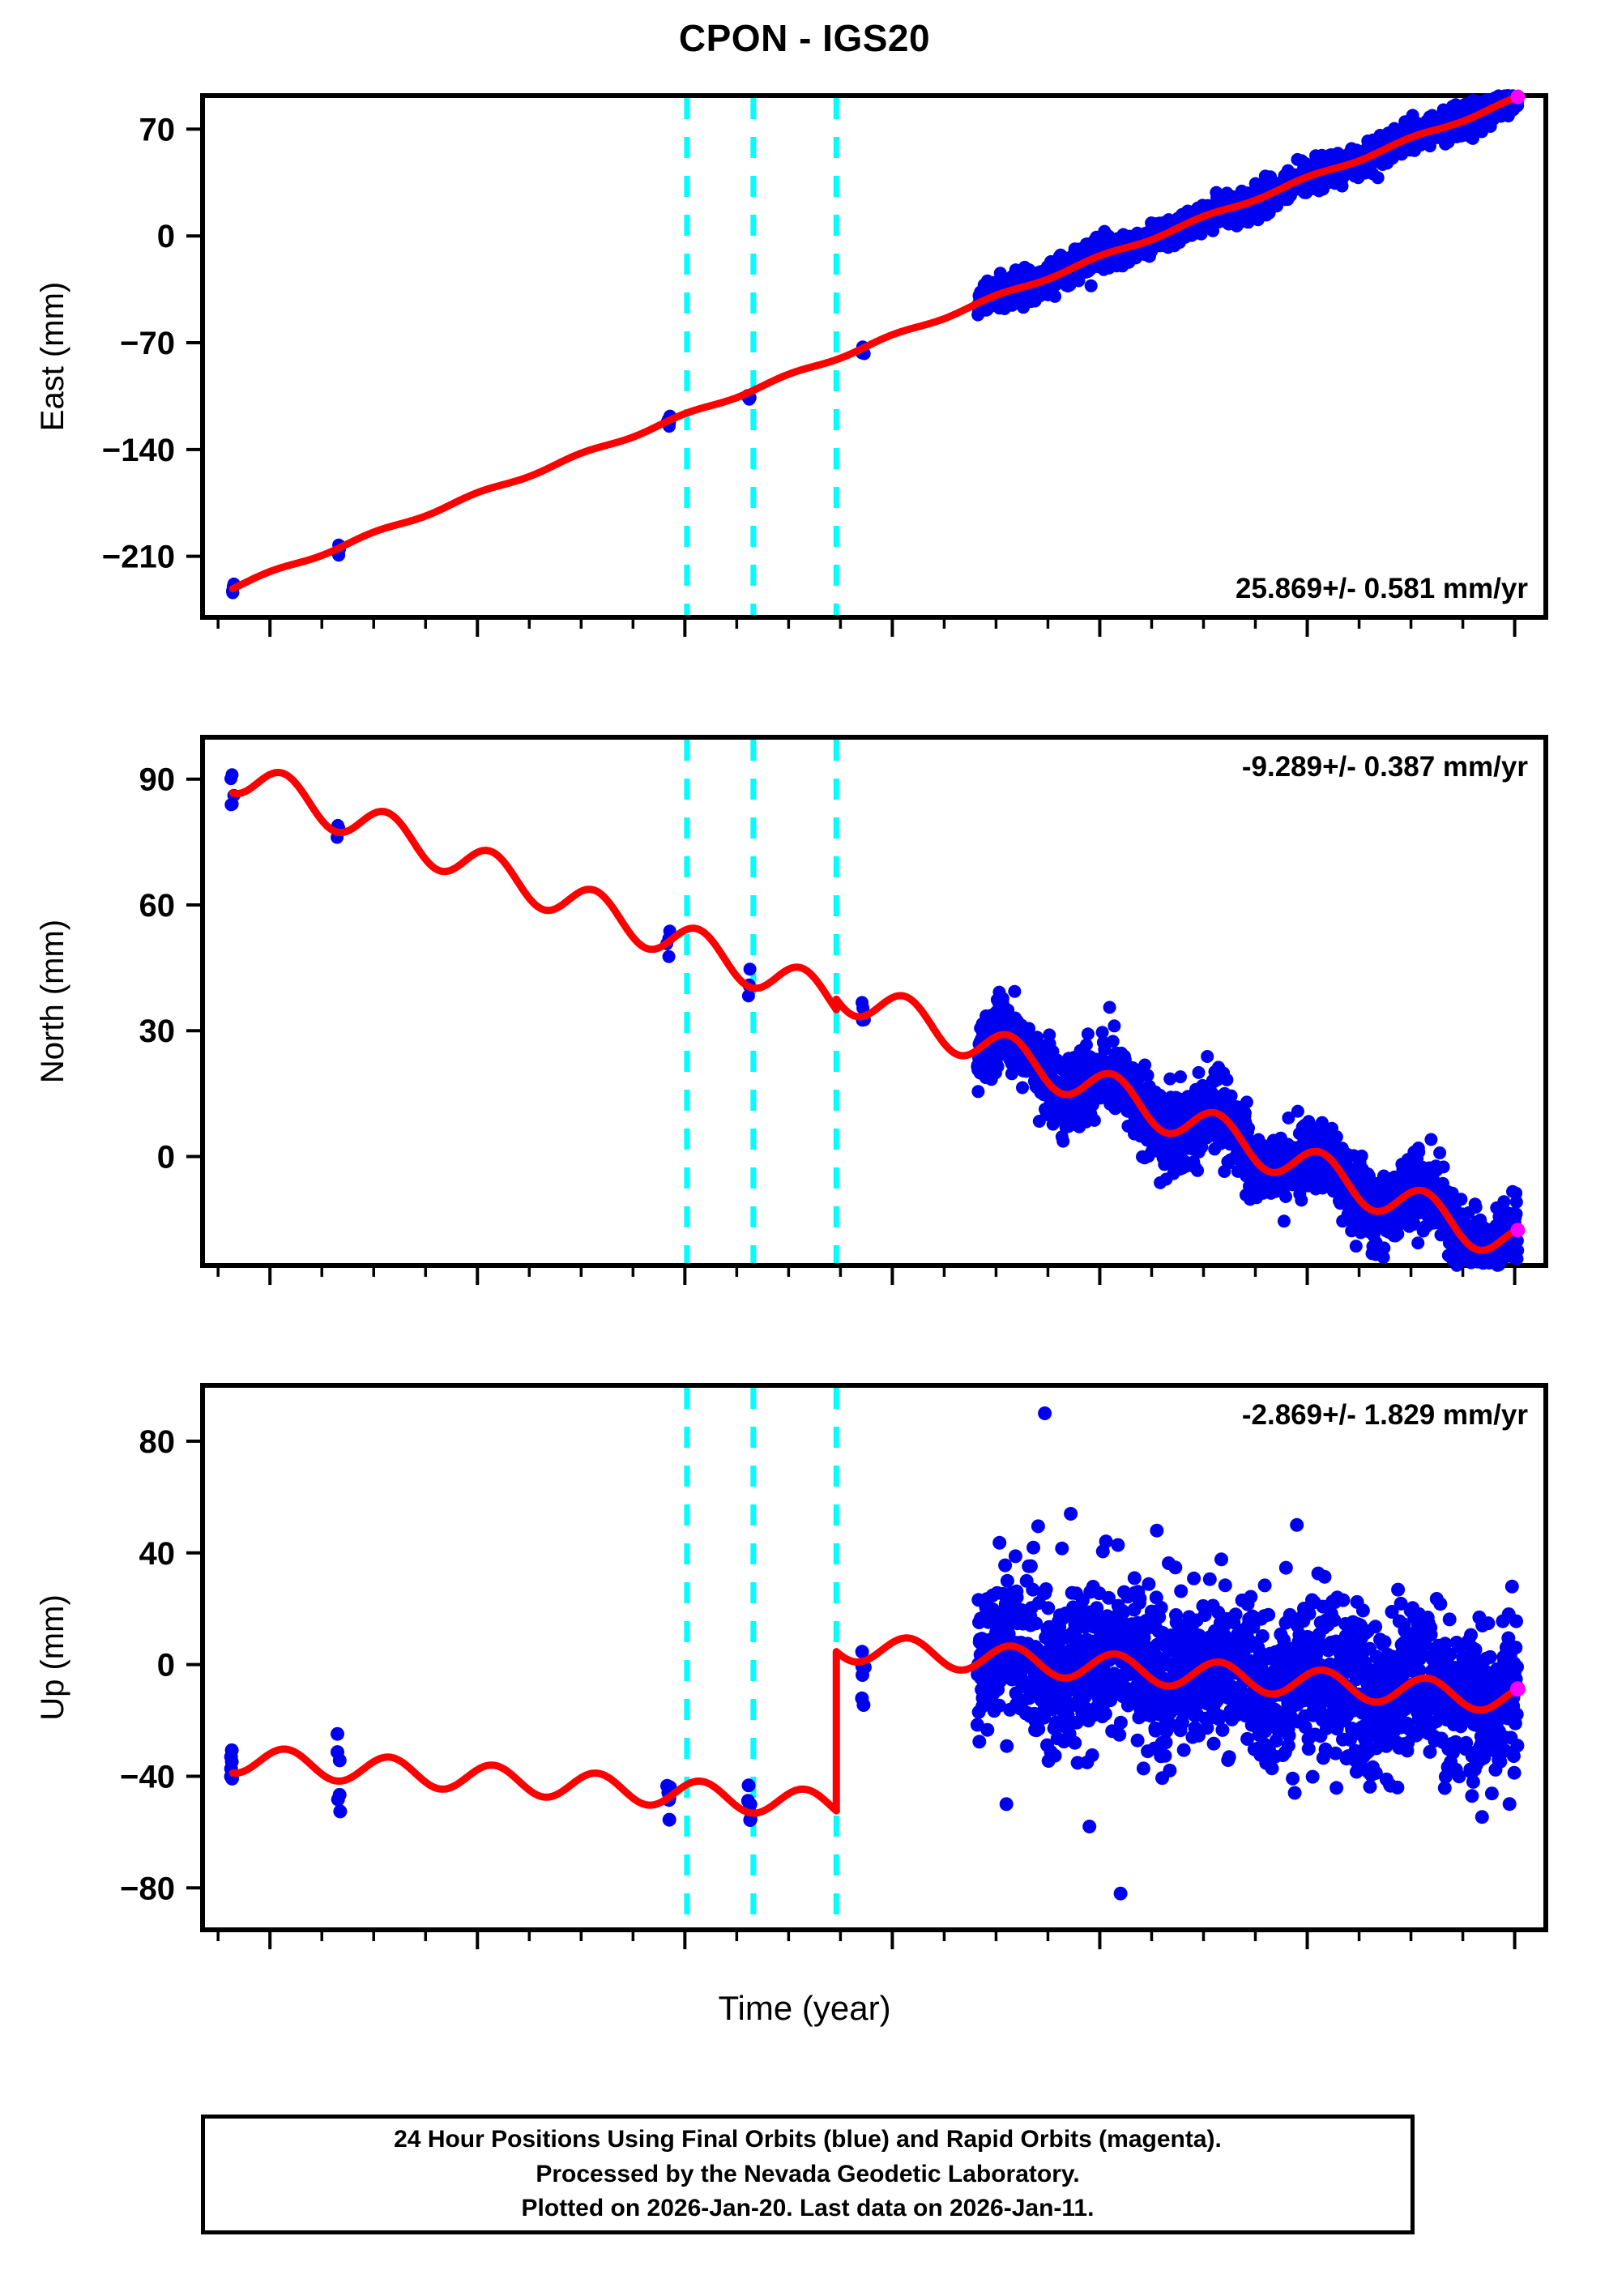 This screenshot has height=2296, width=1609. I want to click on y-tick-label: 40, so click(157, 1554).